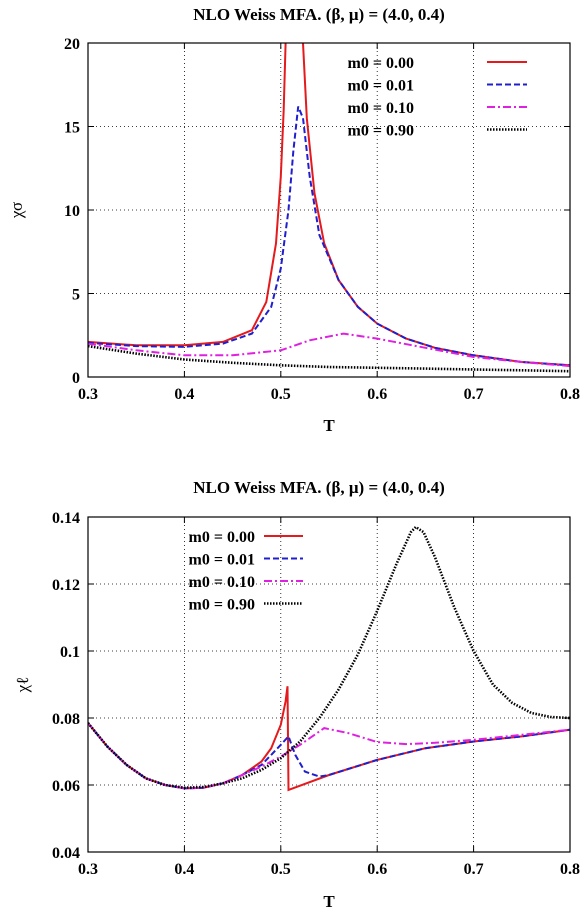  What do you see at coordinates (66, 719) in the screenshot?
I see `y-tick-label: 0.08` at bounding box center [66, 719].